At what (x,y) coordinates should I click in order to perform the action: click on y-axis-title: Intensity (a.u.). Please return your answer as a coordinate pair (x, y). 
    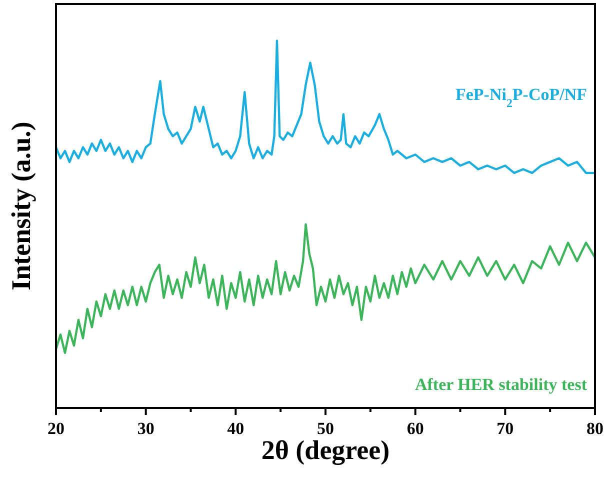
    Looking at the image, I should click on (21, 206).